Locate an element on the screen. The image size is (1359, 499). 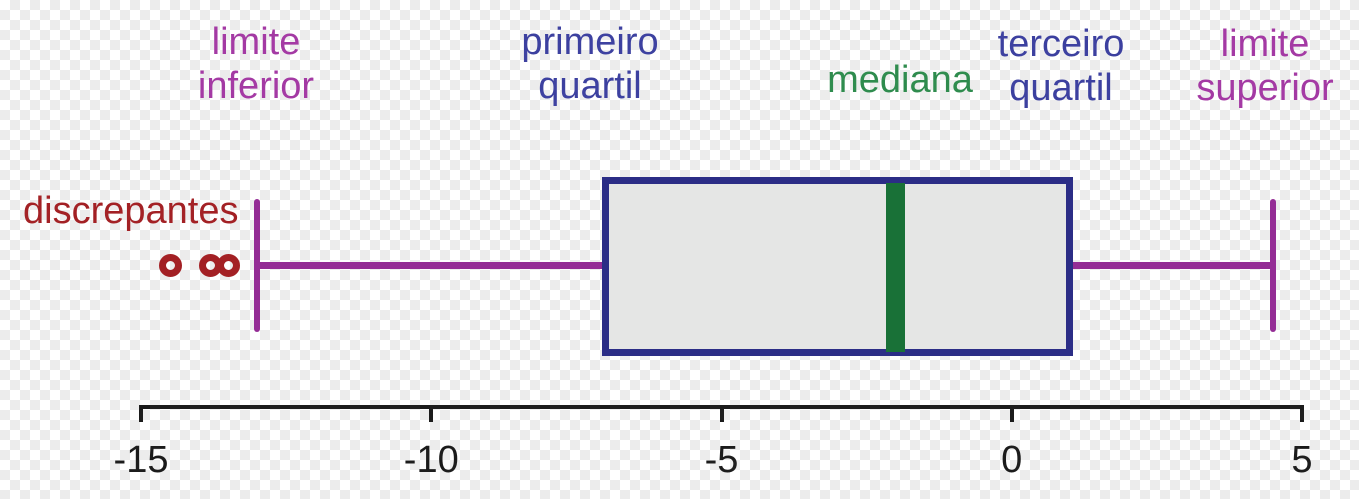
axis-tick-label: -10 is located at coordinates (431, 460).